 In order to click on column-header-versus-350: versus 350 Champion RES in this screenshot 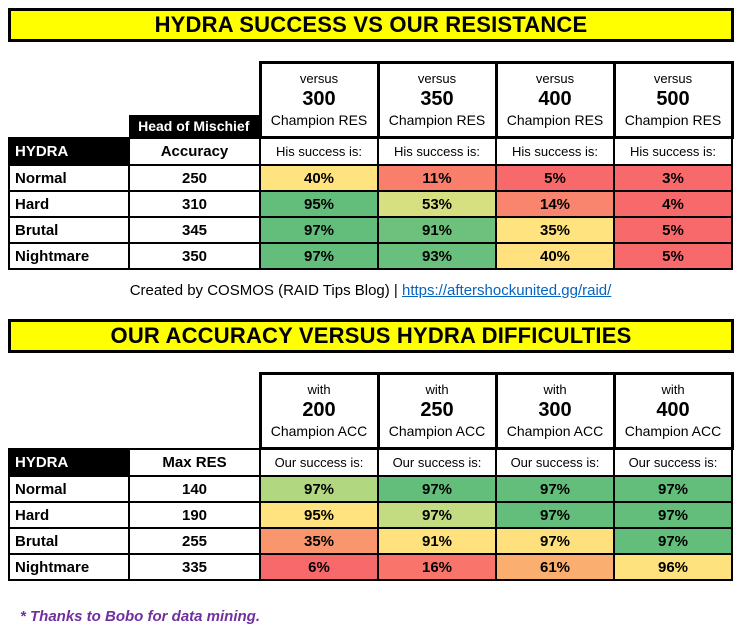, I will do `click(437, 100)`.